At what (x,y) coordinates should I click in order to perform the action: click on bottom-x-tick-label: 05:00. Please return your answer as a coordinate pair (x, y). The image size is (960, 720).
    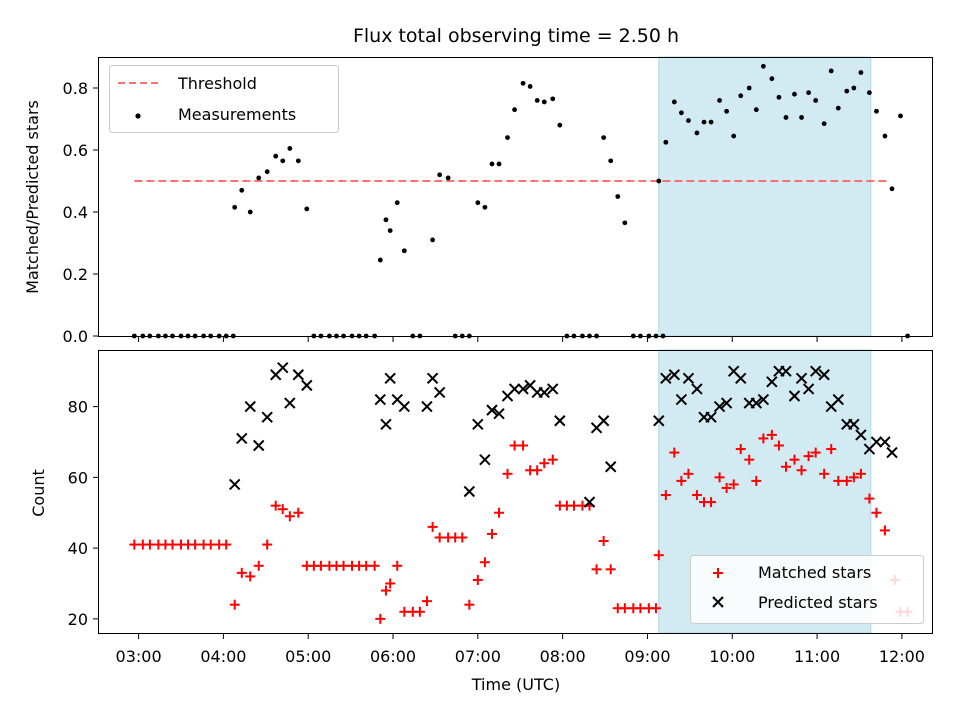
    Looking at the image, I should click on (308, 656).